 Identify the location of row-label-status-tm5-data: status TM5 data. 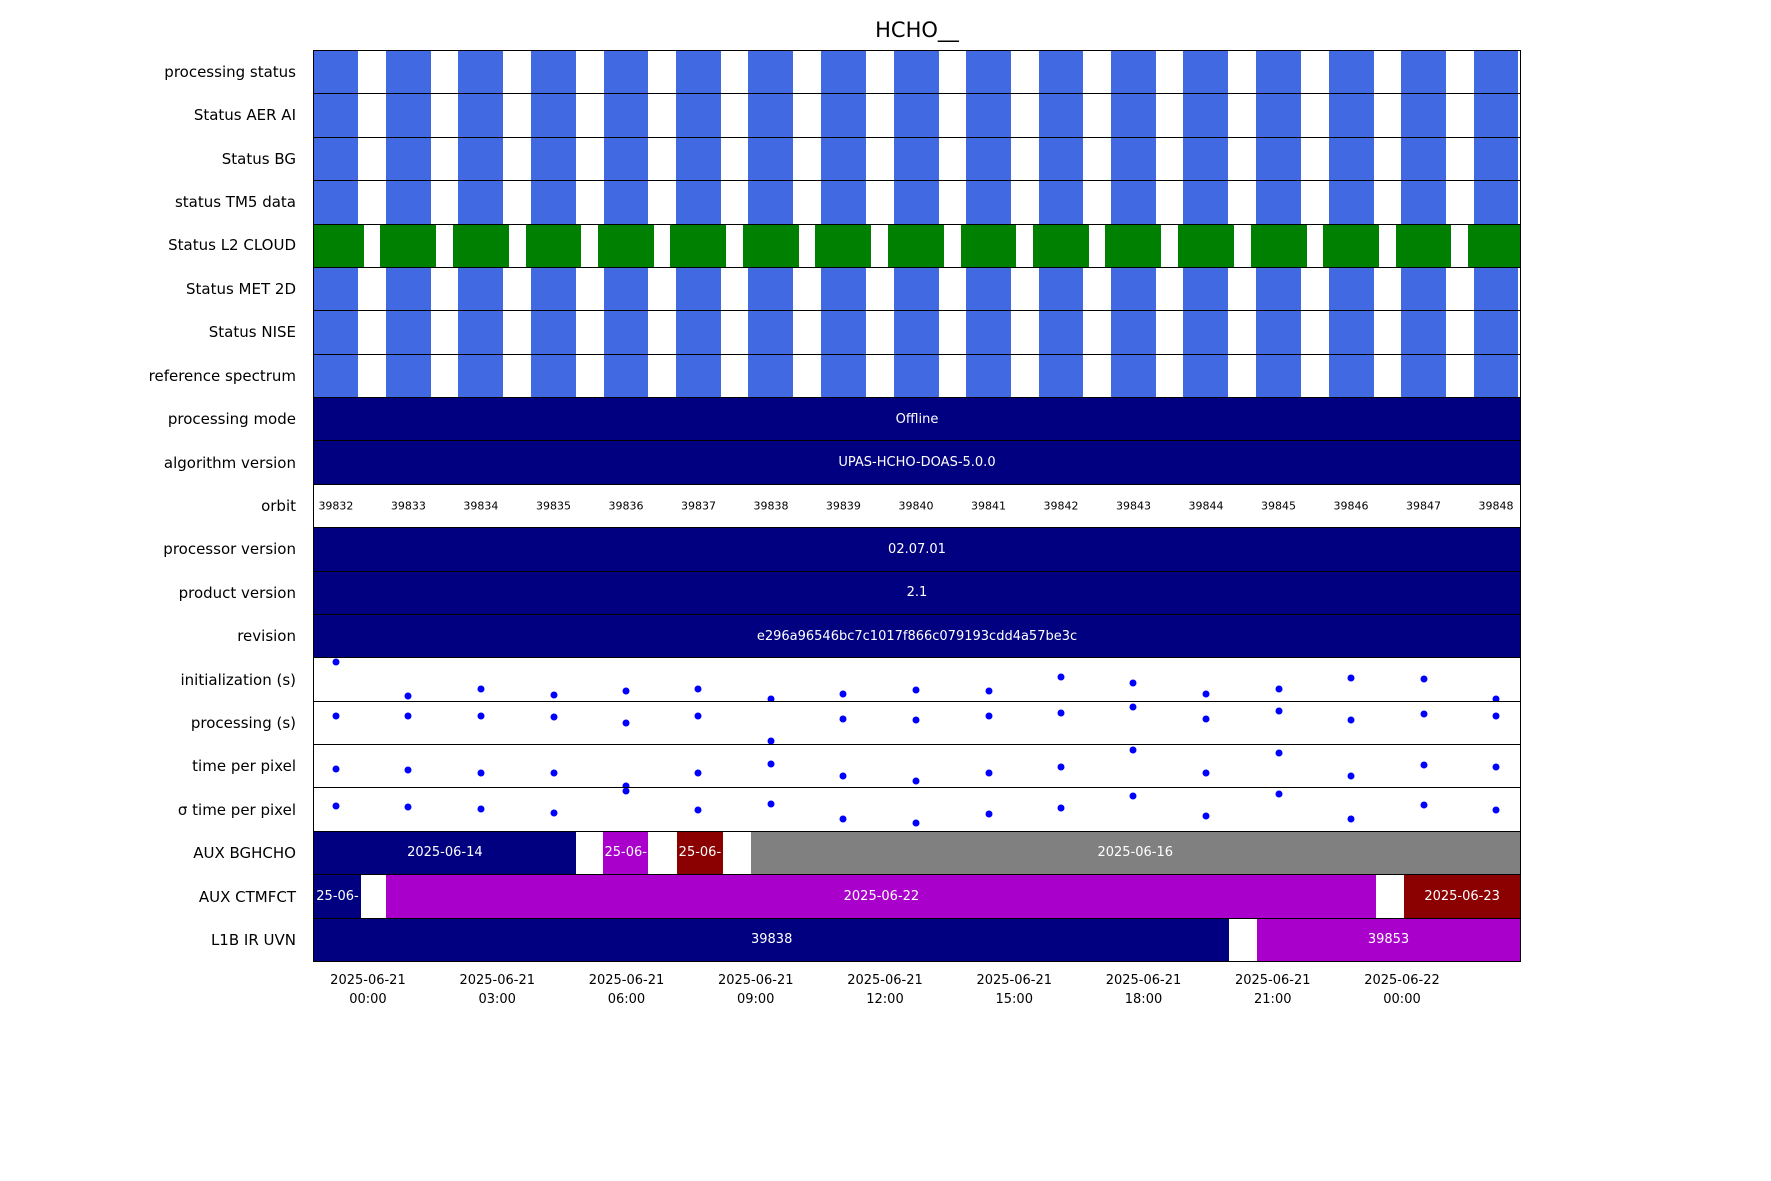
(235, 201).